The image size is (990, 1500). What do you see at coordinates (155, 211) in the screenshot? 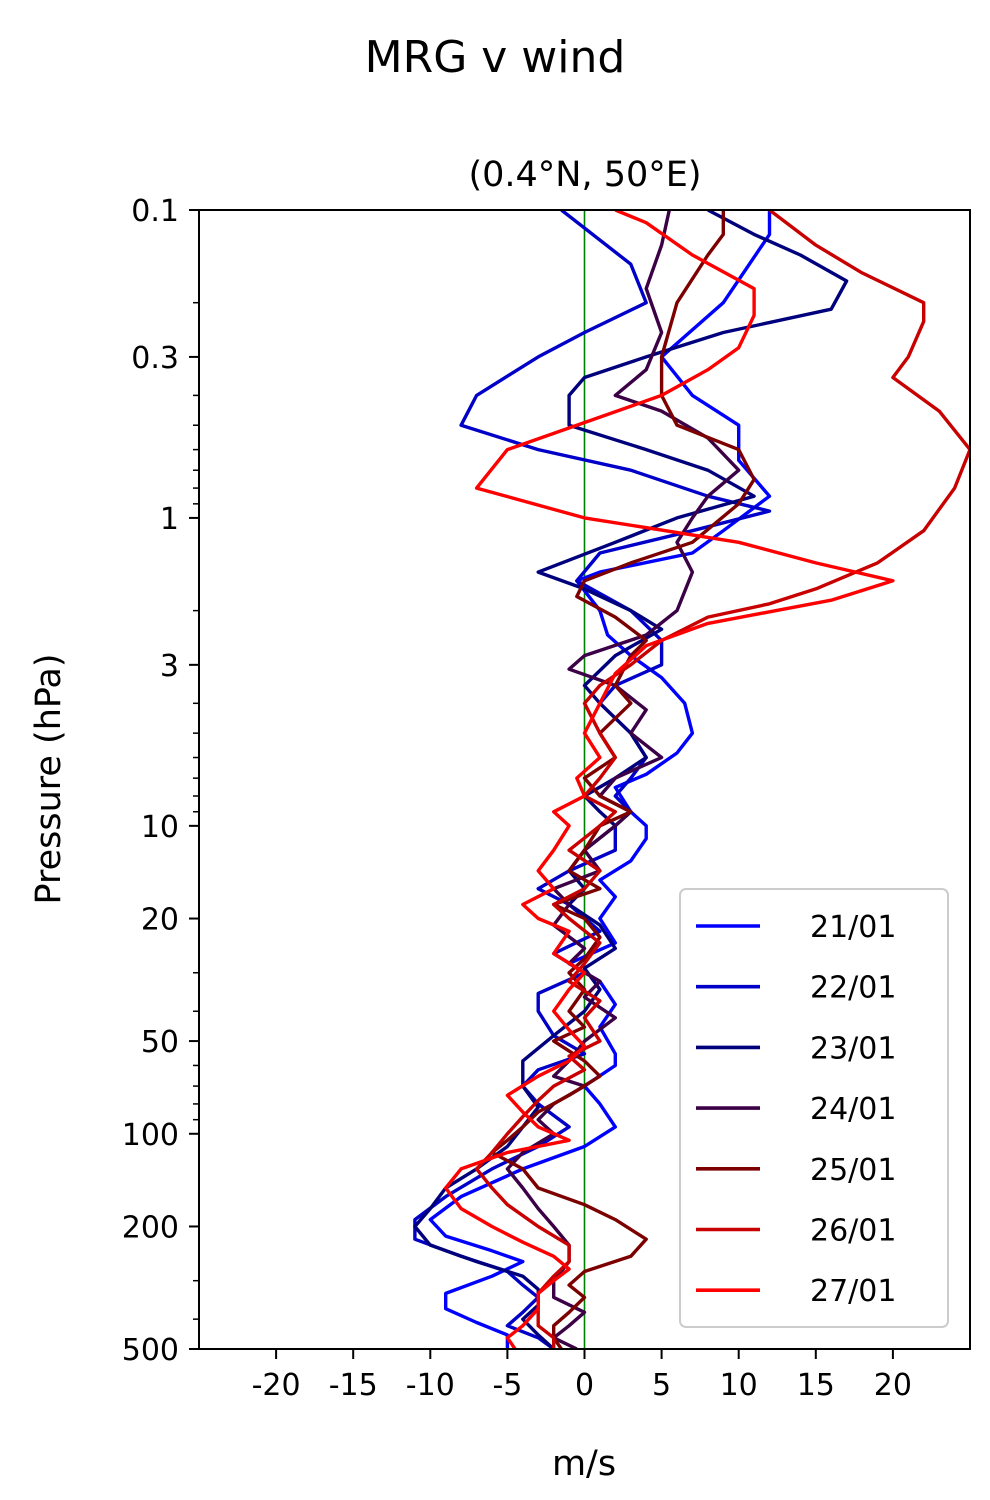
I see `y-tick-label: 0.1` at bounding box center [155, 211].